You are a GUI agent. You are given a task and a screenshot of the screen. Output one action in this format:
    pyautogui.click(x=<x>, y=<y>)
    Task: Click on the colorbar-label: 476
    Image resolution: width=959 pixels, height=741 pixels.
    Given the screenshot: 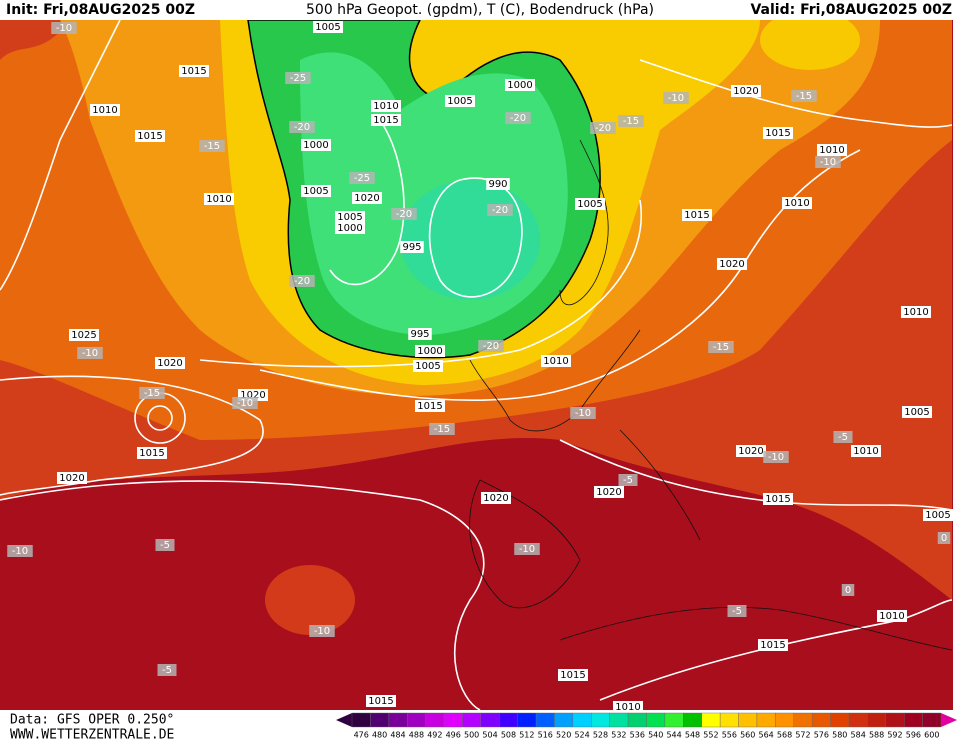 What is the action you would take?
    pyautogui.click(x=361, y=735)
    